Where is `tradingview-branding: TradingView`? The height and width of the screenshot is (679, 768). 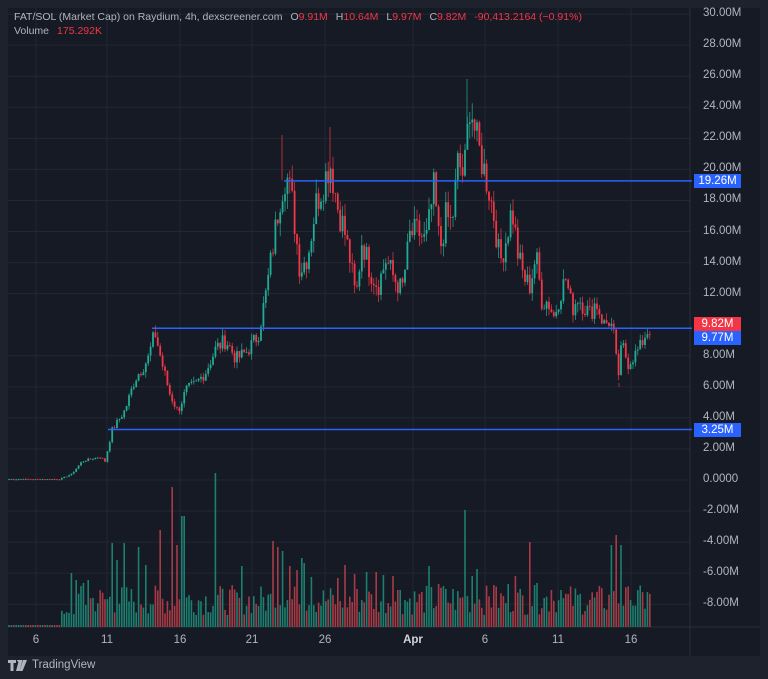
tradingview-branding: TradingView is located at coordinates (51, 665).